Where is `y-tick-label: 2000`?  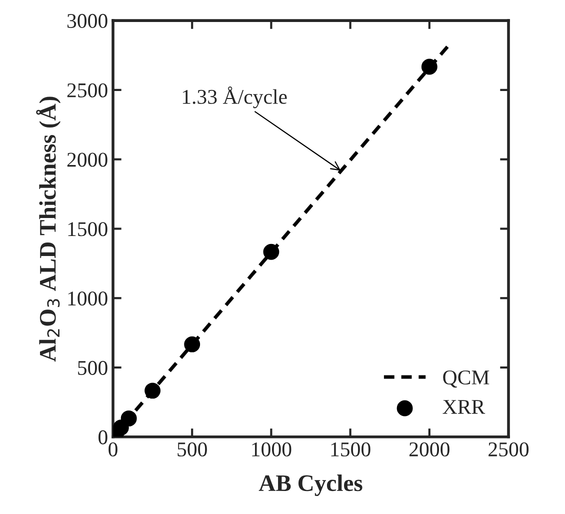
y-tick-label: 2000 is located at coordinates (87, 159).